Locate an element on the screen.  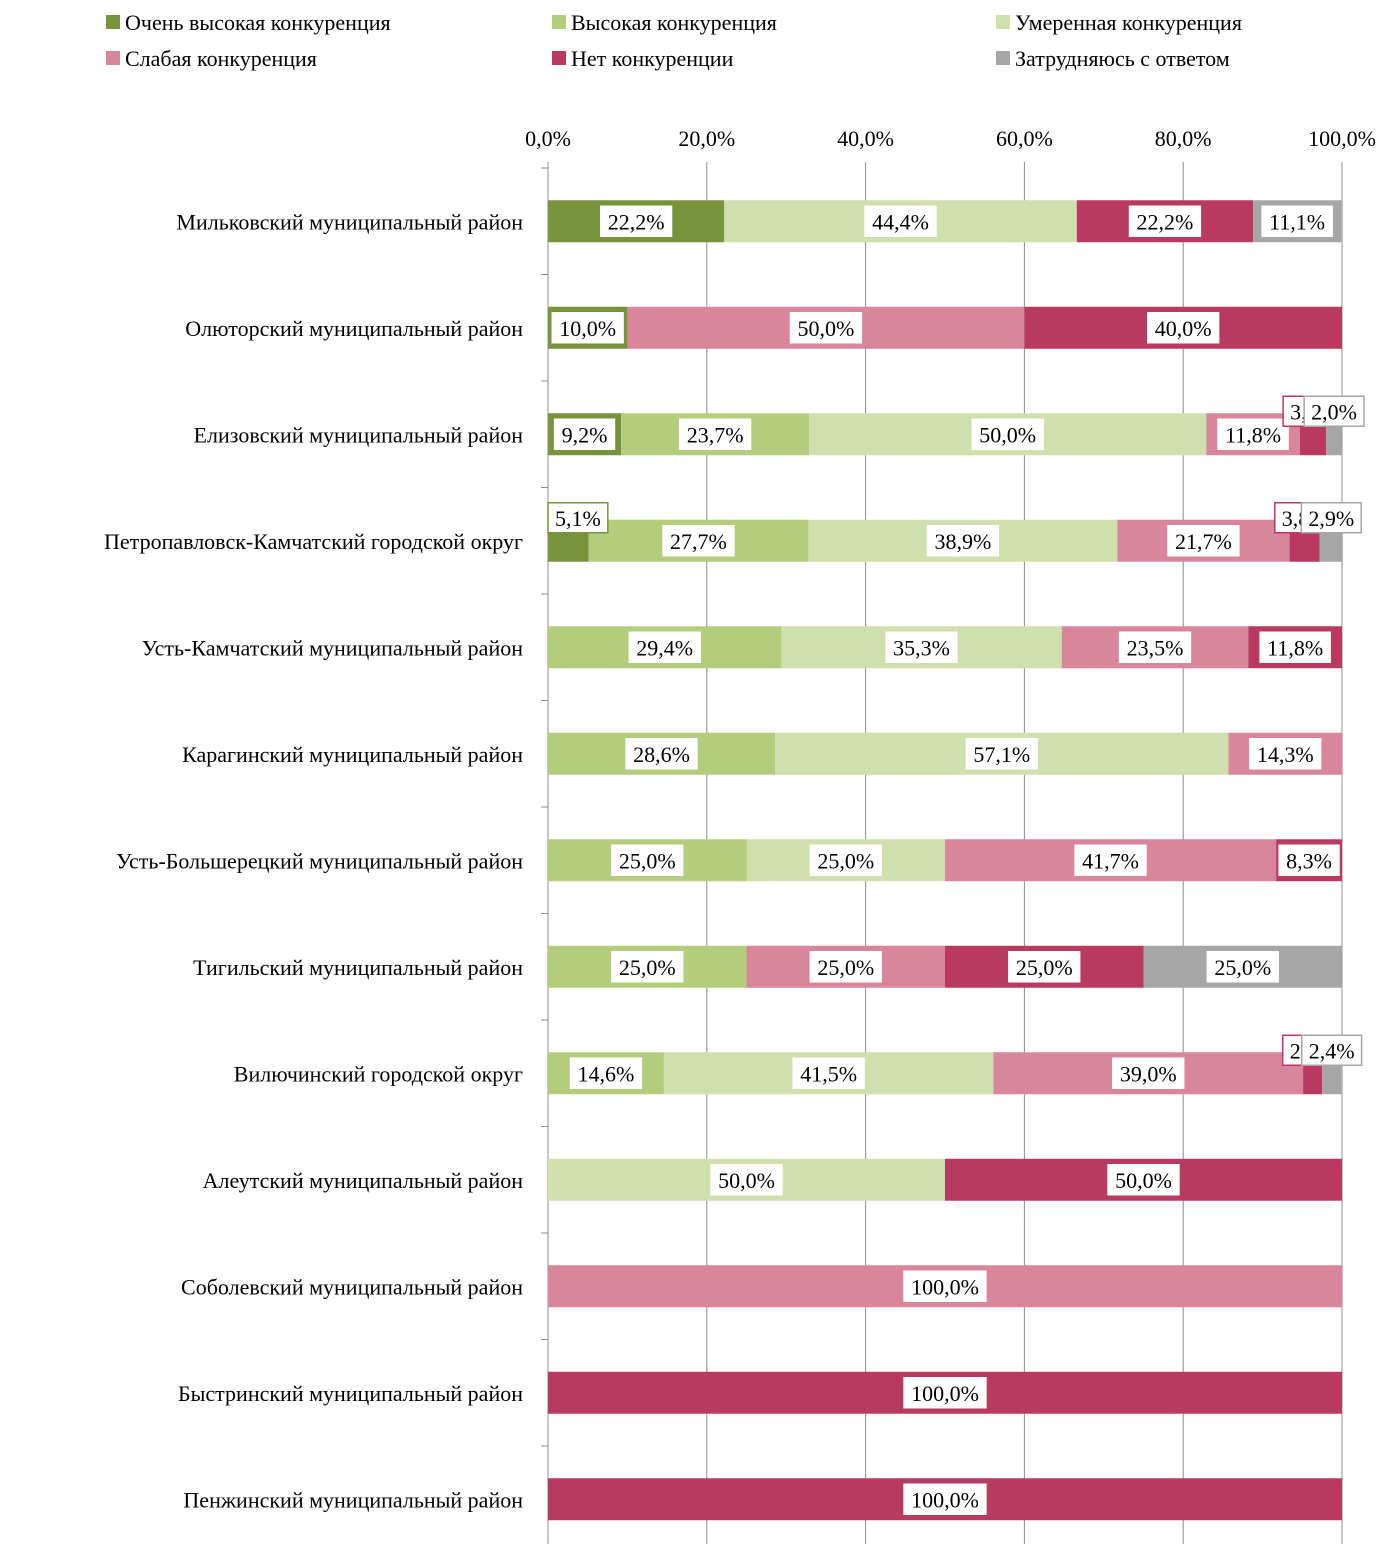
category-label: Усть-Камчатский муниципальный район is located at coordinates (333, 647).